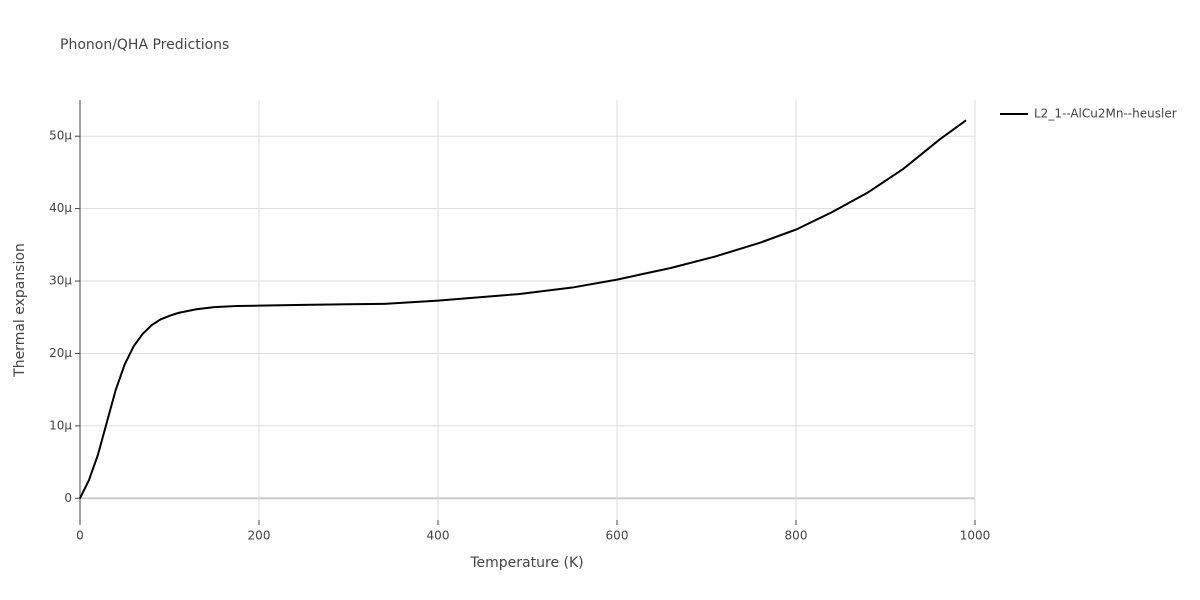 This screenshot has width=1200, height=600. What do you see at coordinates (975, 536) in the screenshot?
I see `x-tick-label: 1000` at bounding box center [975, 536].